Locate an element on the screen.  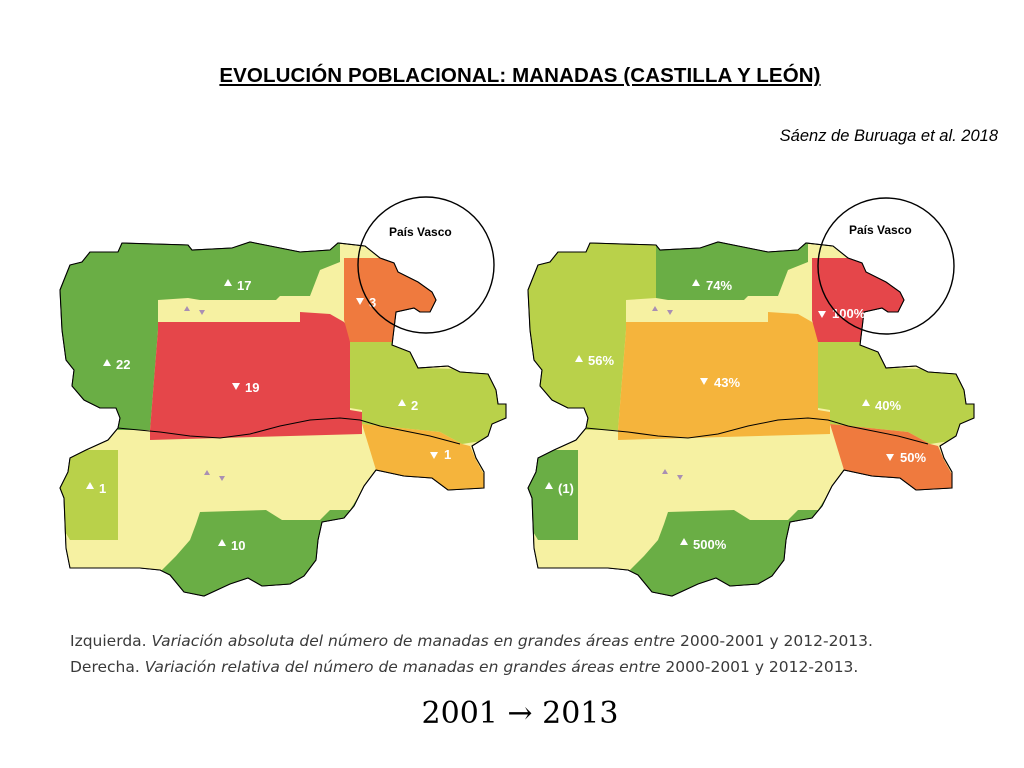
citation: Sáenz de Buruaga et al. 2018 is located at coordinates (888, 136).